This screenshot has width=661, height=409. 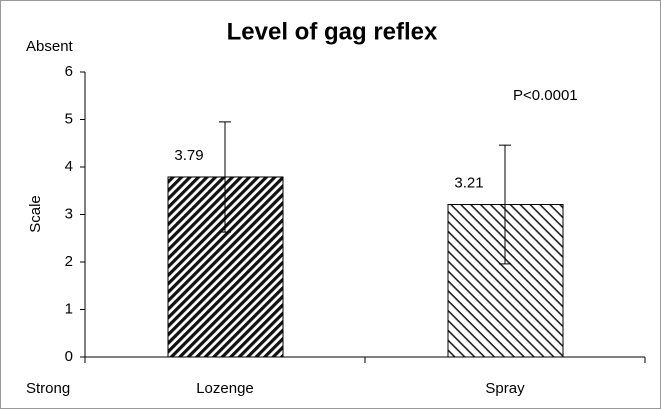 What do you see at coordinates (225, 388) in the screenshot?
I see `x-tick-label: Lozenge` at bounding box center [225, 388].